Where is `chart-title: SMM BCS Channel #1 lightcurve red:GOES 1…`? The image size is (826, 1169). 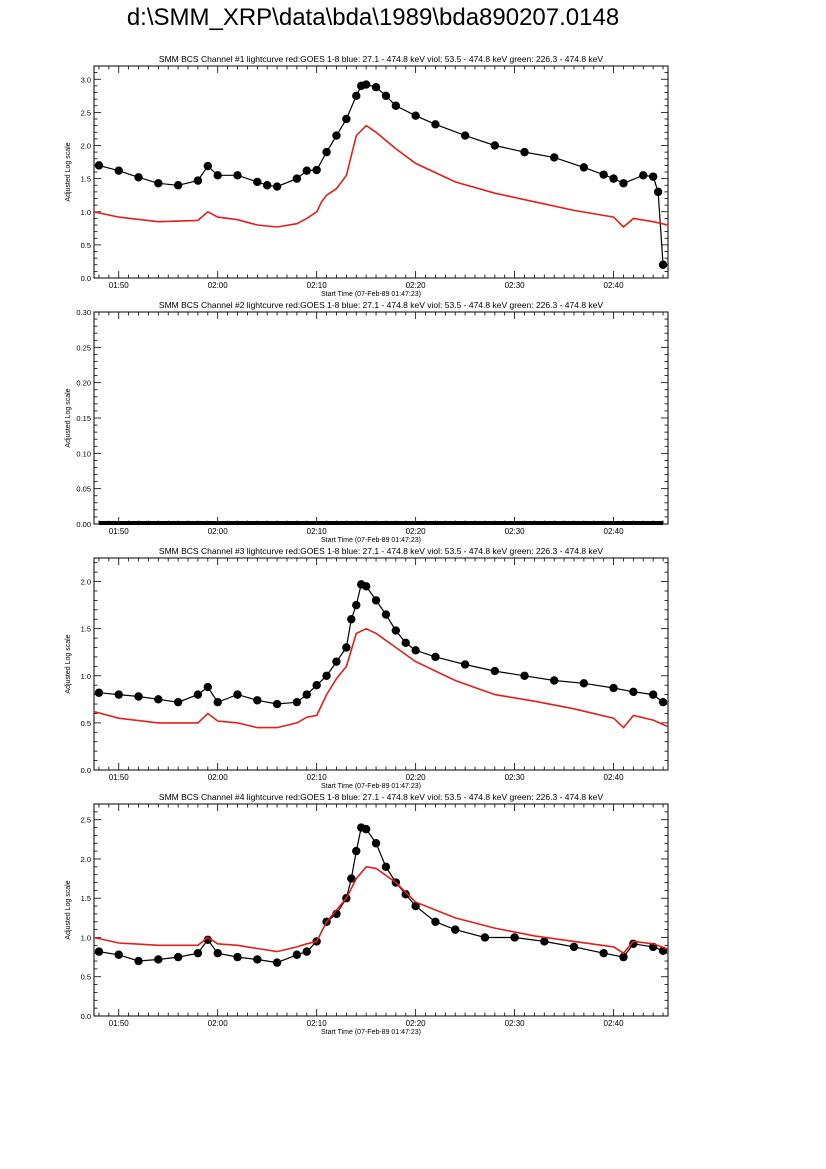
chart-title: SMM BCS Channel #1 lightcurve red:GOES 1… is located at coordinates (381, 59).